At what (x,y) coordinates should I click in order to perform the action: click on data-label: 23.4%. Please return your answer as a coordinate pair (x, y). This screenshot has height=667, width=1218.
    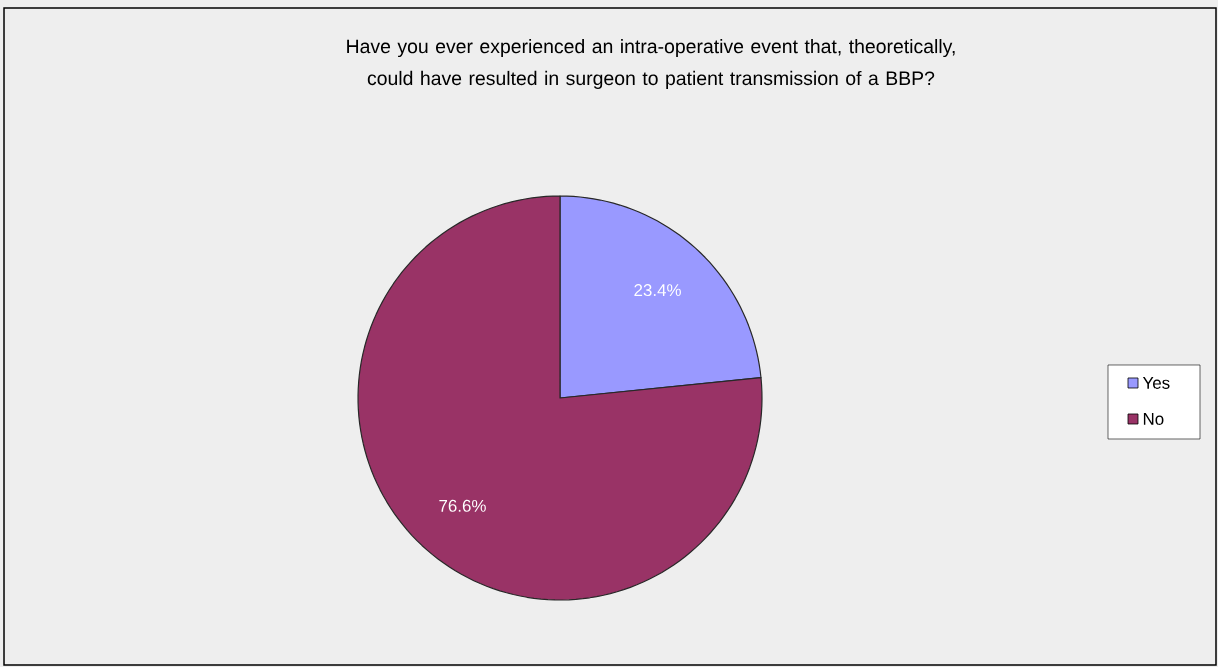
    Looking at the image, I should click on (657, 290).